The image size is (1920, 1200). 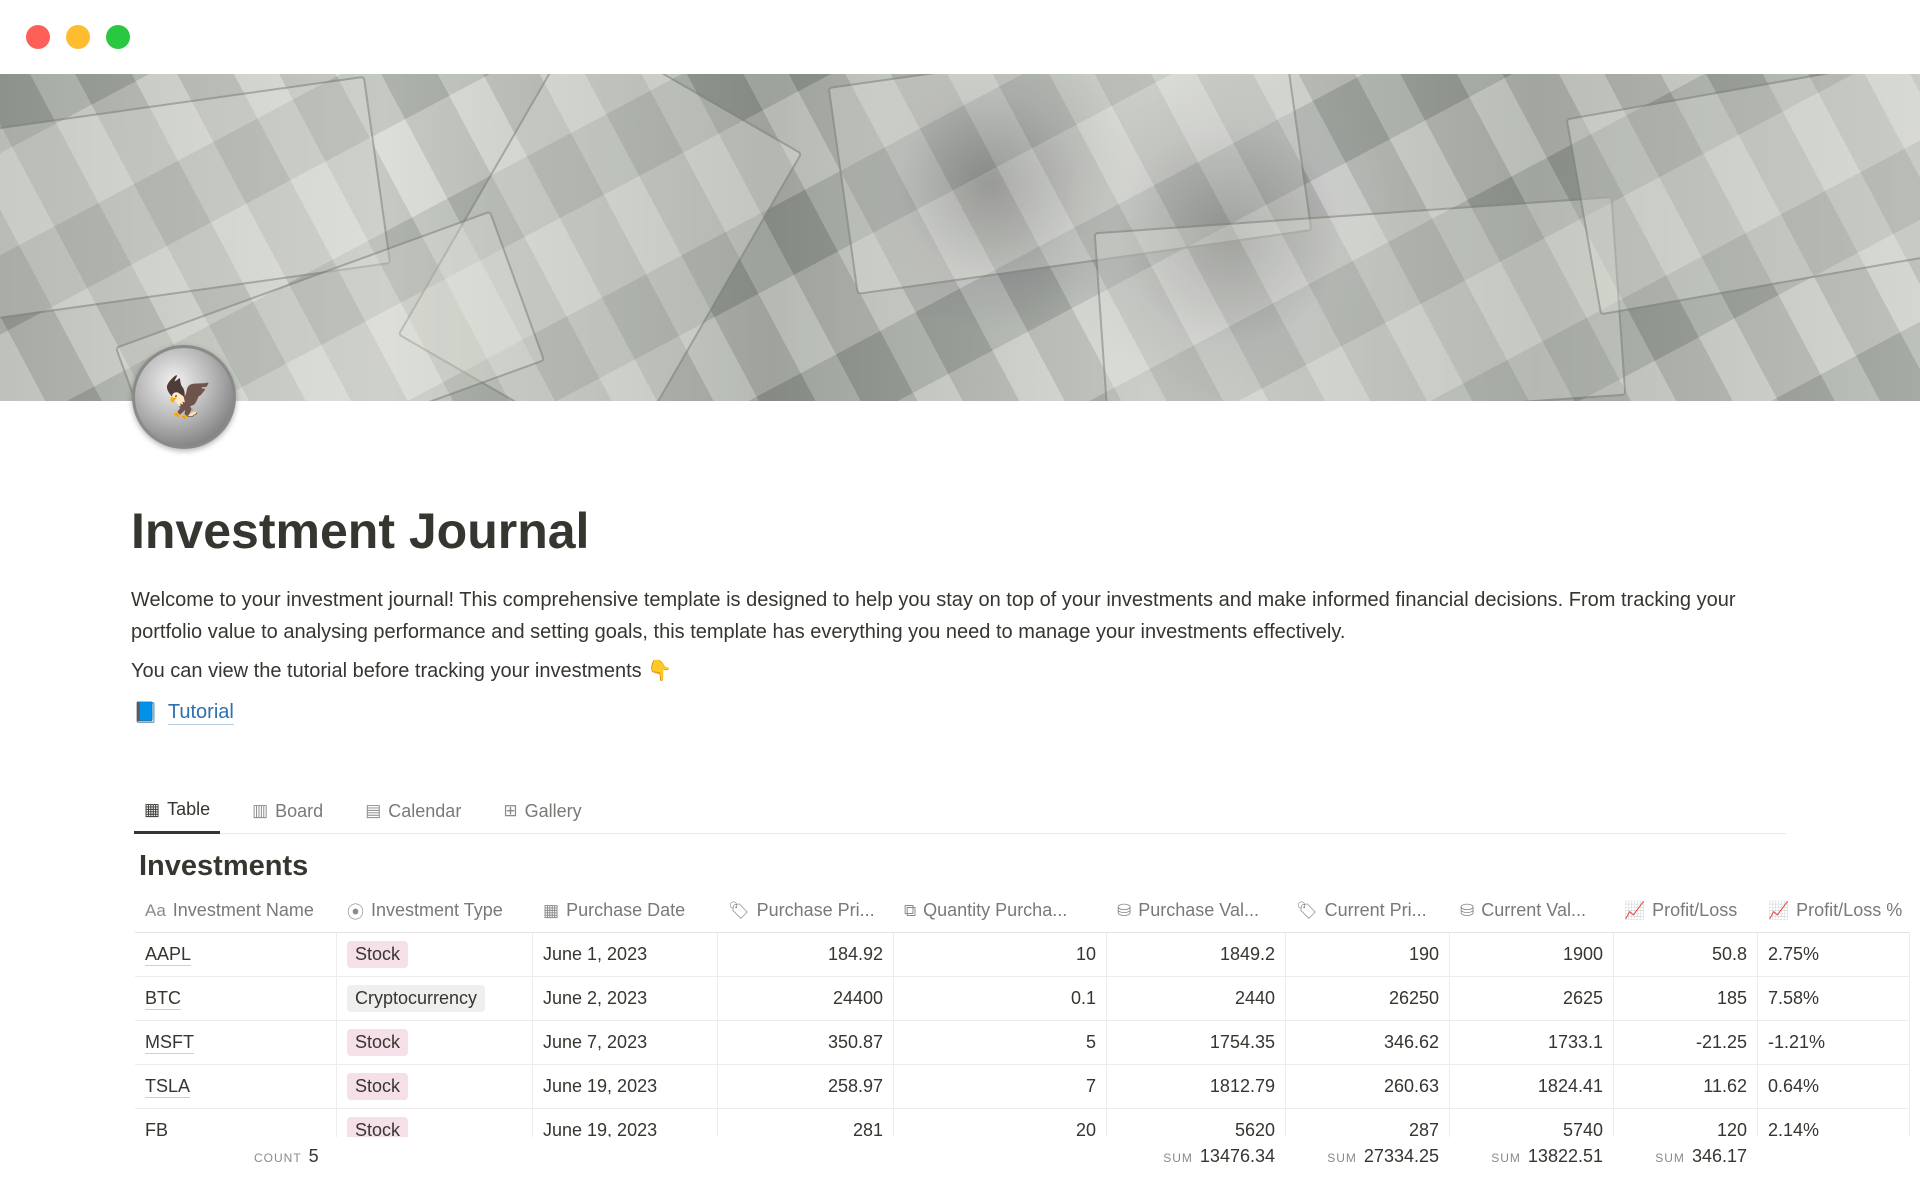 I want to click on cell-quantity-purchased: 10, so click(x=1000, y=954).